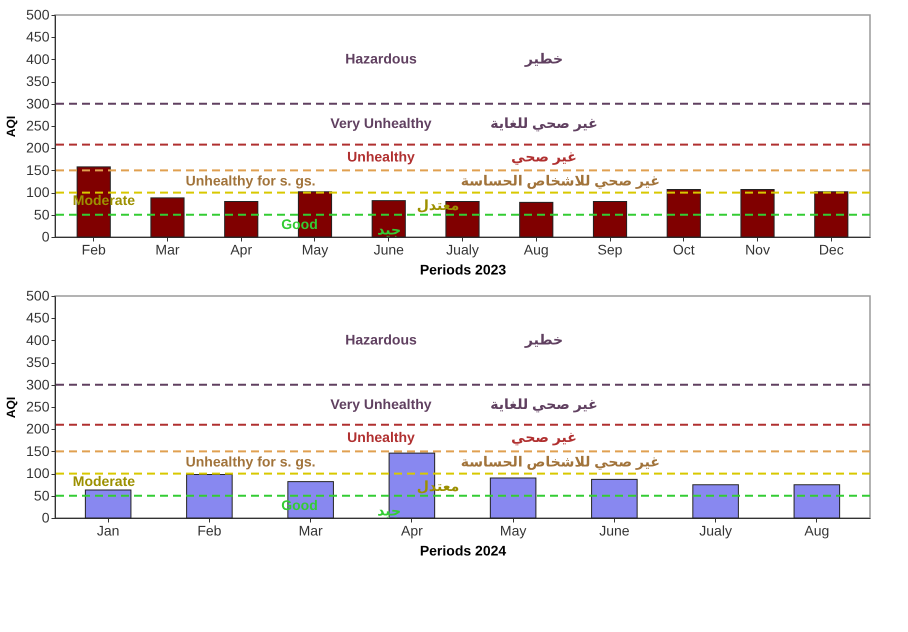  What do you see at coordinates (104, 481) in the screenshot?
I see `annotation: Moderate` at bounding box center [104, 481].